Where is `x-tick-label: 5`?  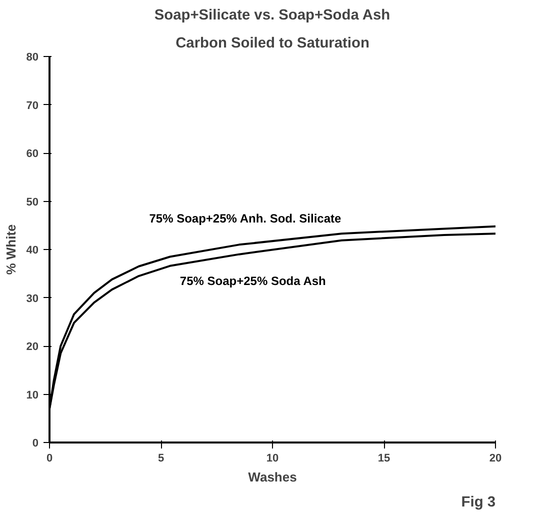 x-tick-label: 5 is located at coordinates (161, 458).